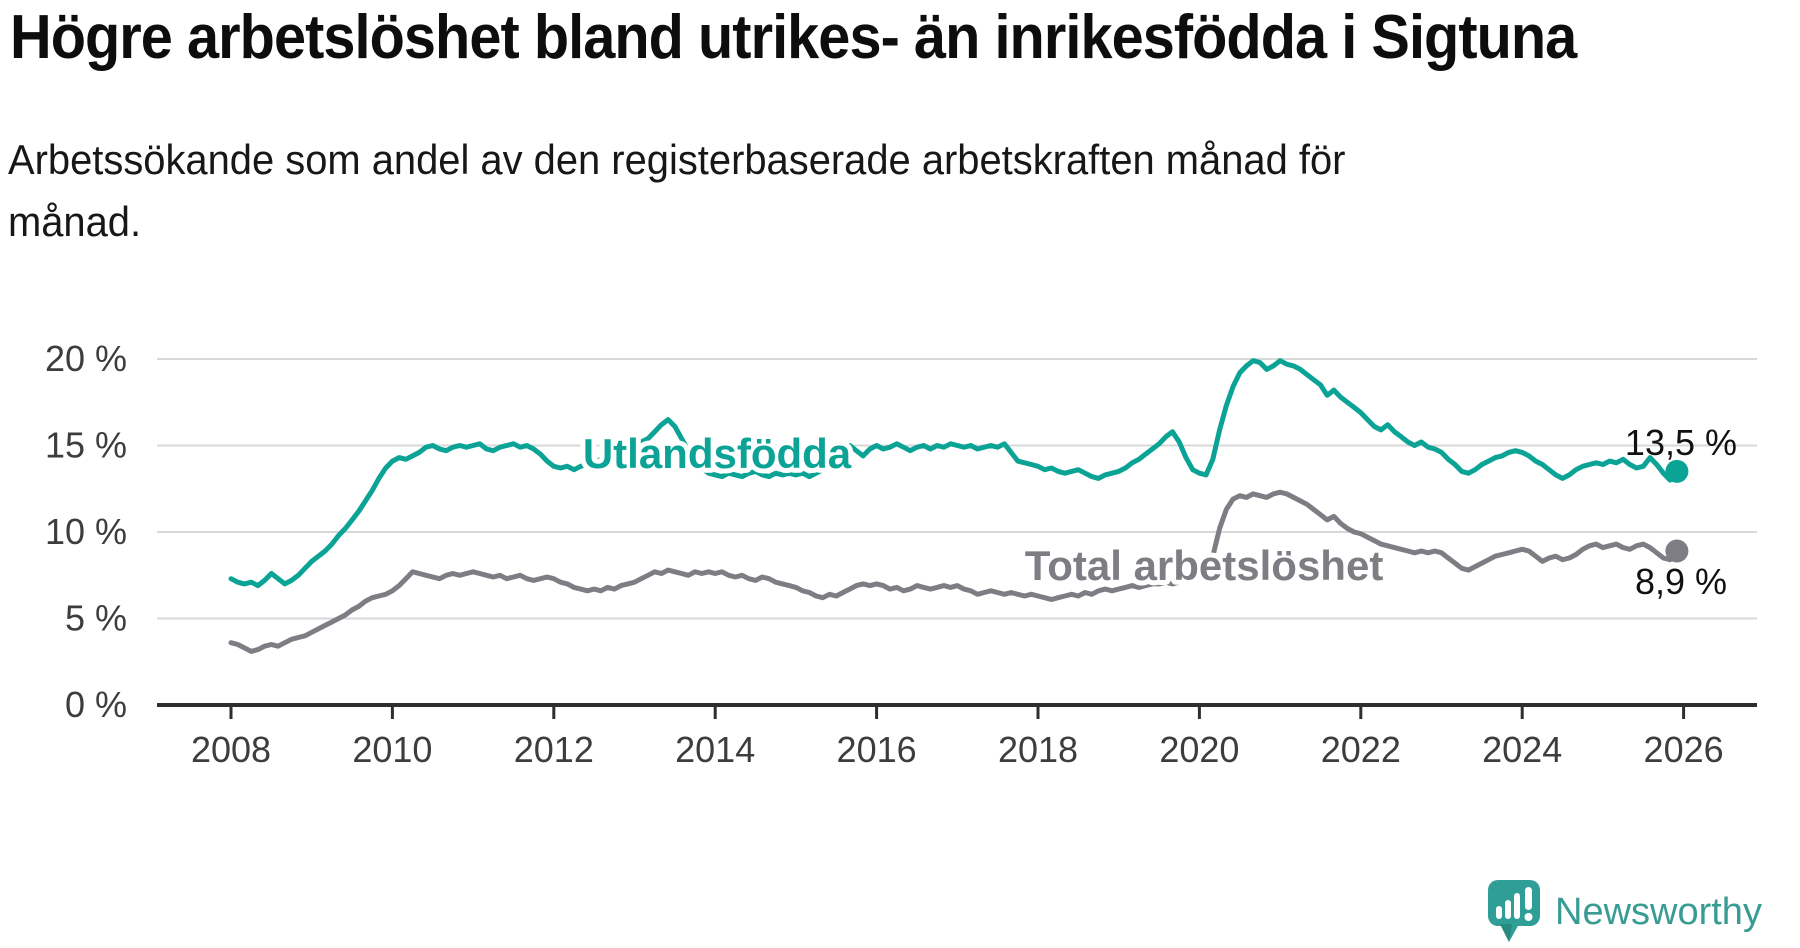  Describe the element at coordinates (877, 749) in the screenshot. I see `x-tick-label: 2016` at that location.